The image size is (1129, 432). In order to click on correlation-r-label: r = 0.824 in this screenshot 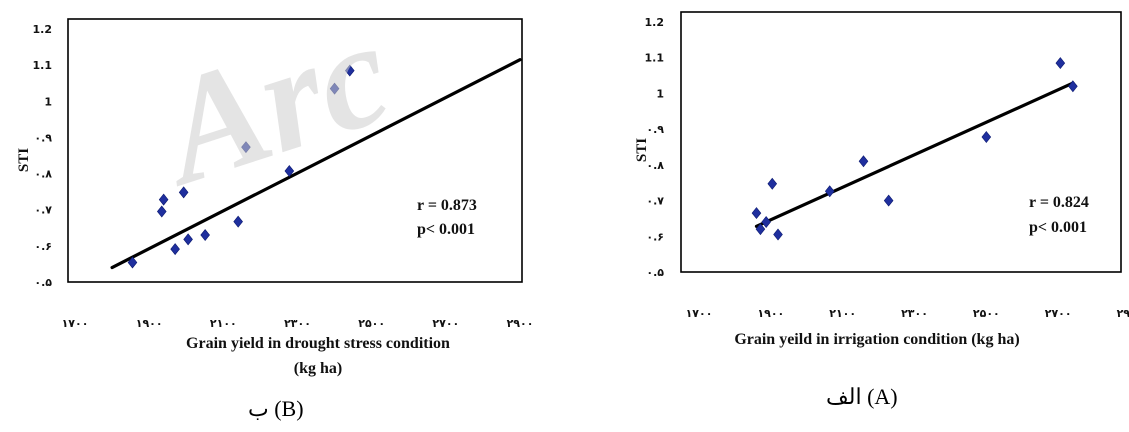, I will do `click(1059, 202)`.